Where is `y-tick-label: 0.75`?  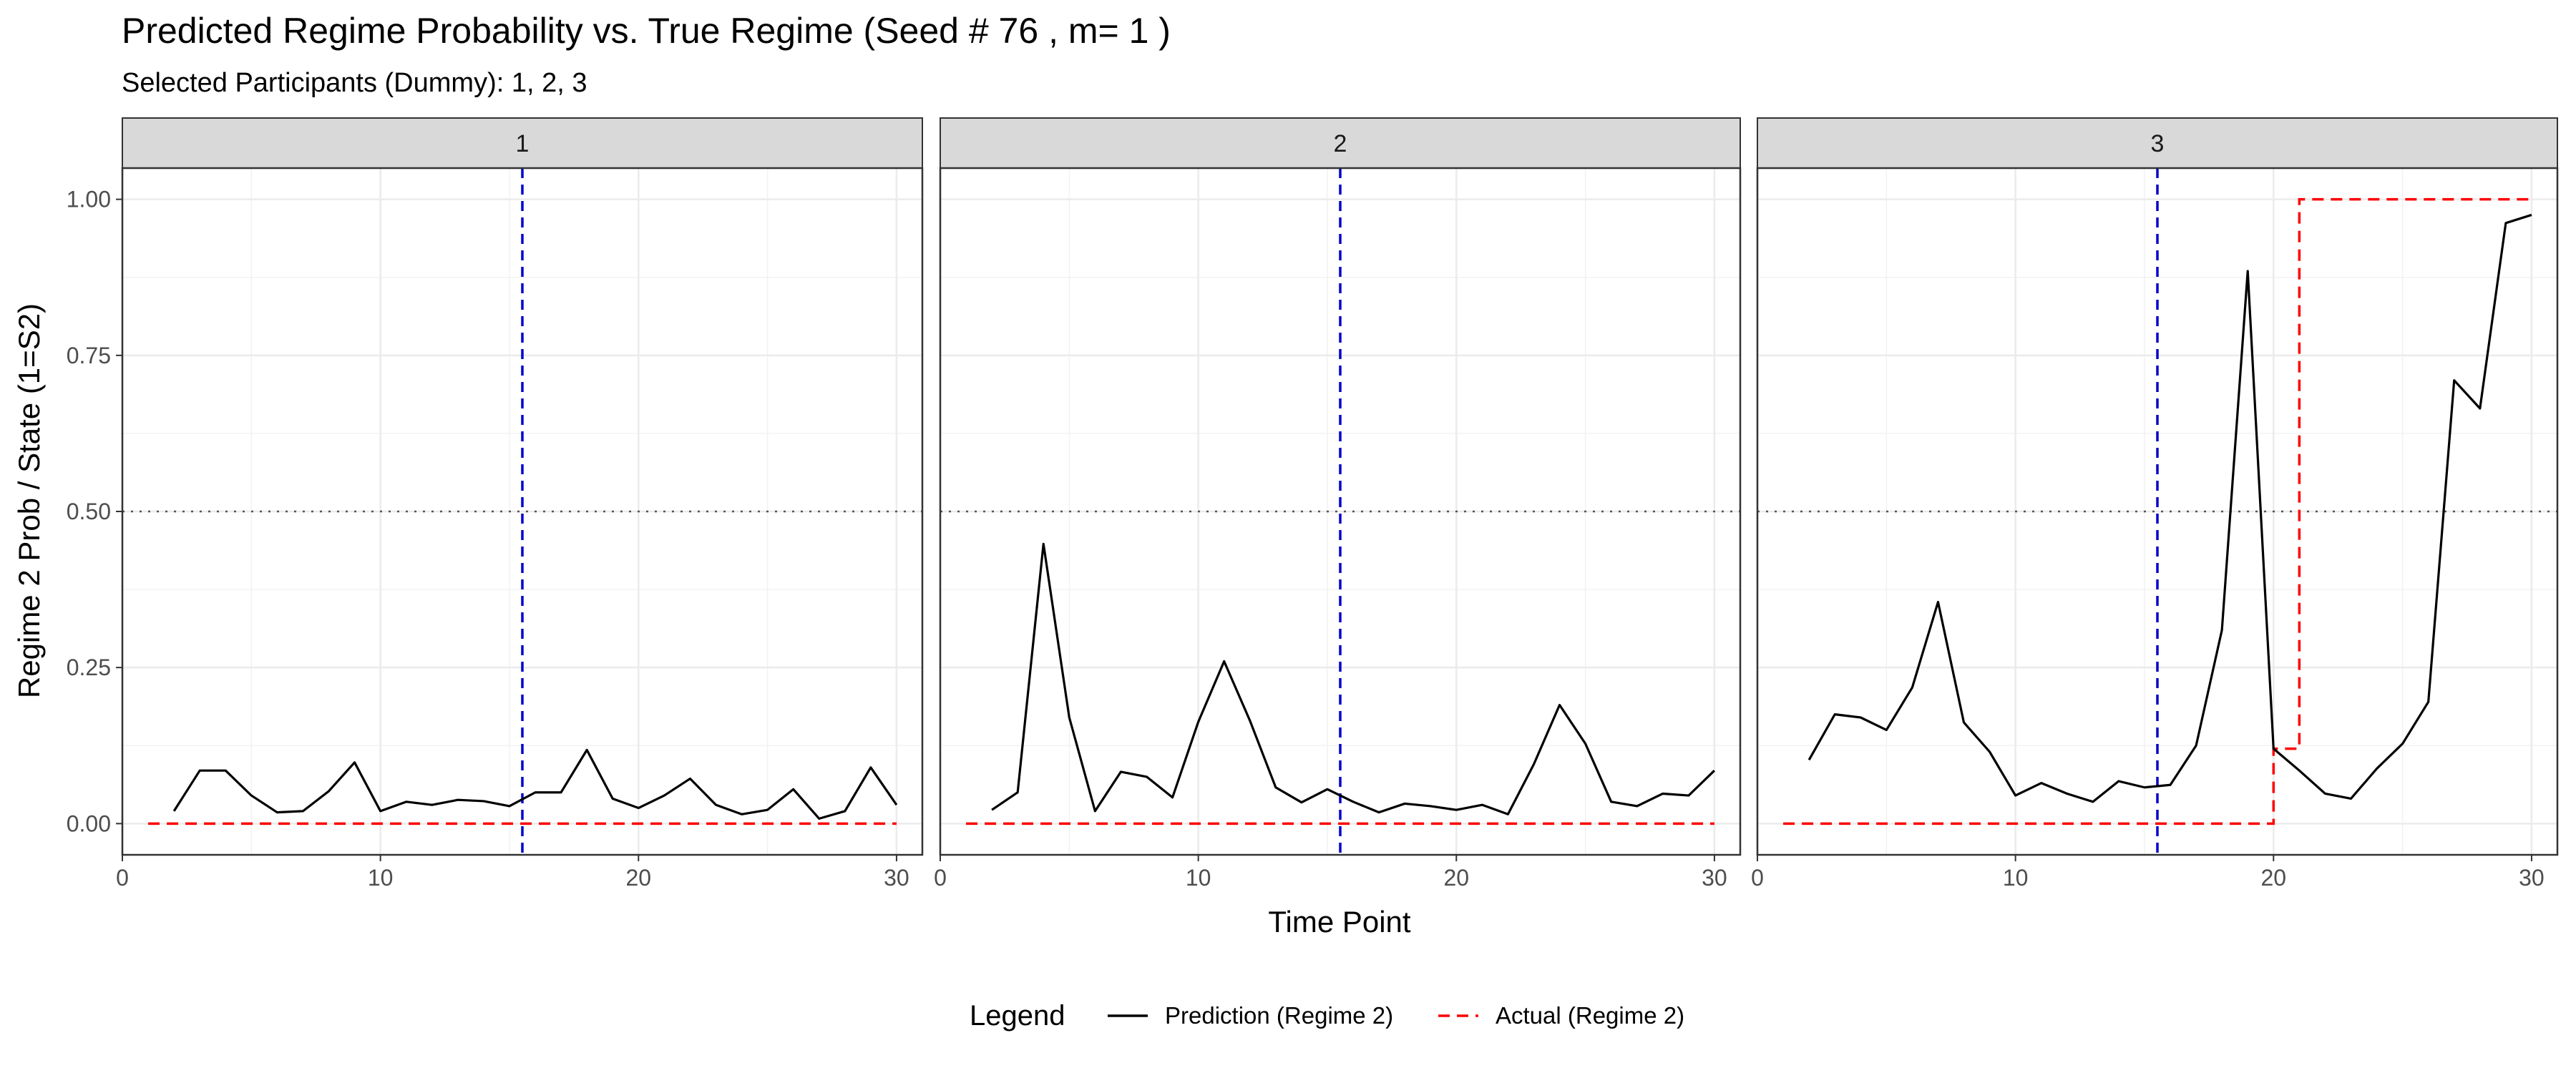
y-tick-label: 0.75 is located at coordinates (89, 355).